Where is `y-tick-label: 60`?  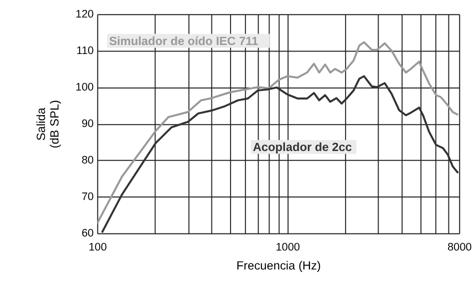 y-tick-label: 60 is located at coordinates (88, 234).